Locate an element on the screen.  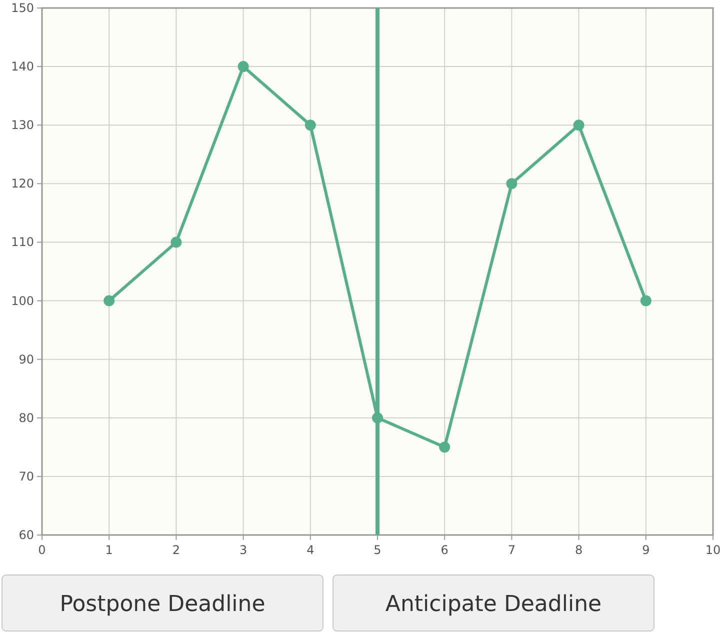
y-tick-label: 150 is located at coordinates (22, 8).